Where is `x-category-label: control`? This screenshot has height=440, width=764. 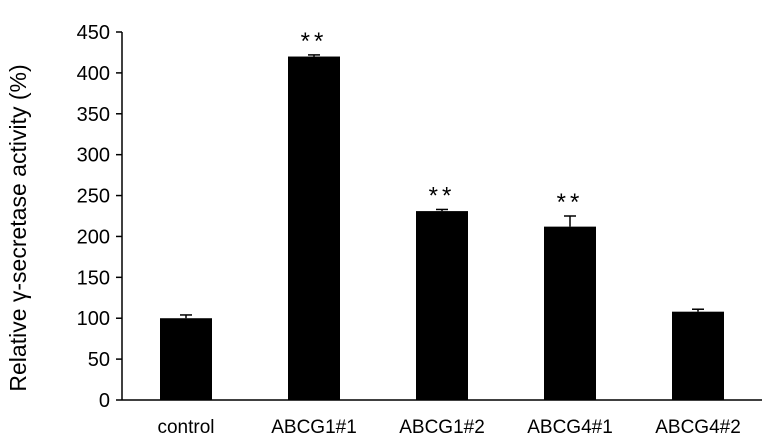 x-category-label: control is located at coordinates (185, 427).